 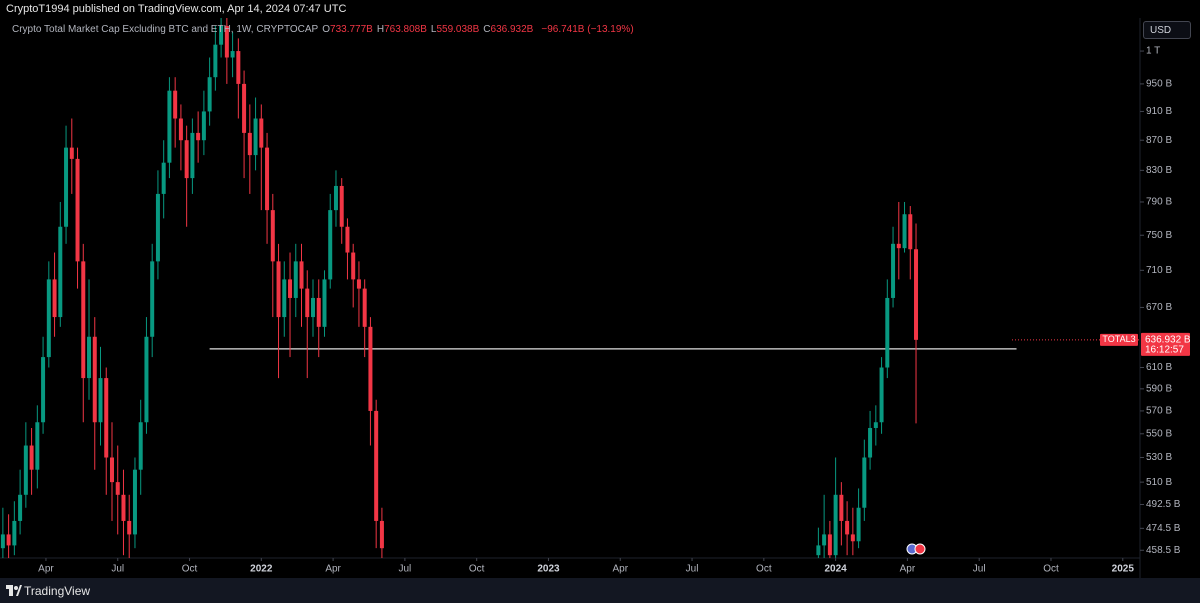 I want to click on ohlc-key: H, so click(x=380, y=29).